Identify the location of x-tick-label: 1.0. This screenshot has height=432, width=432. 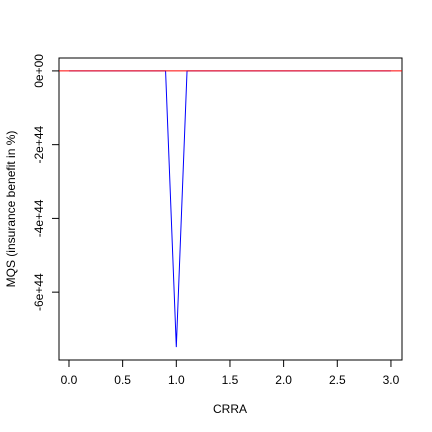
(176, 380).